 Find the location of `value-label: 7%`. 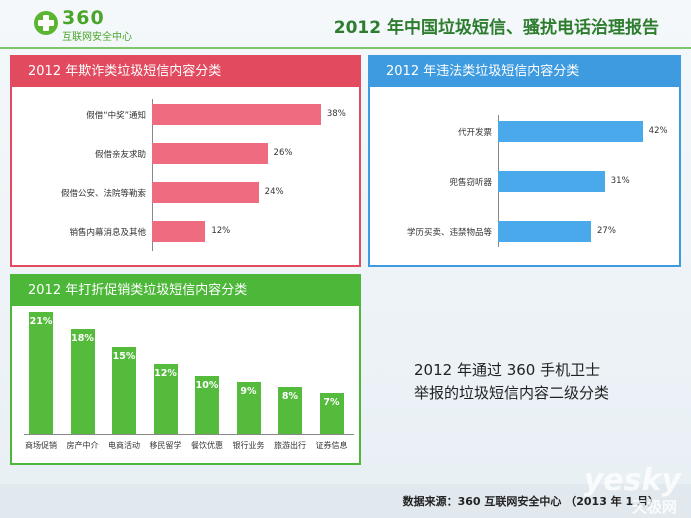

value-label: 7% is located at coordinates (331, 403).